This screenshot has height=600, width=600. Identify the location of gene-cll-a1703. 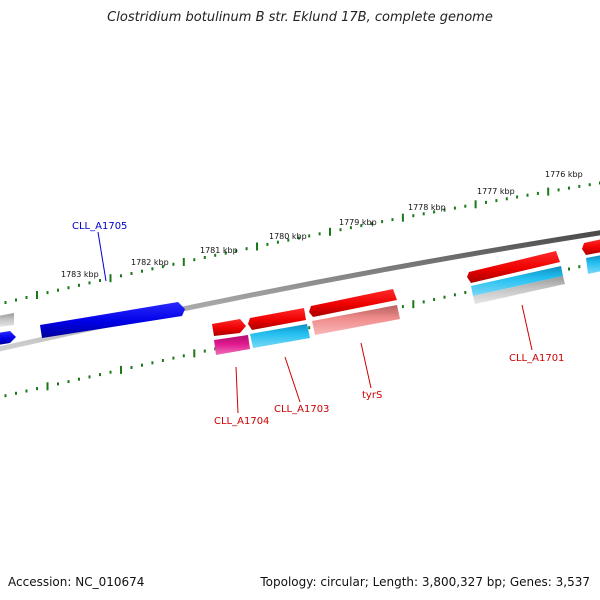
(277, 319).